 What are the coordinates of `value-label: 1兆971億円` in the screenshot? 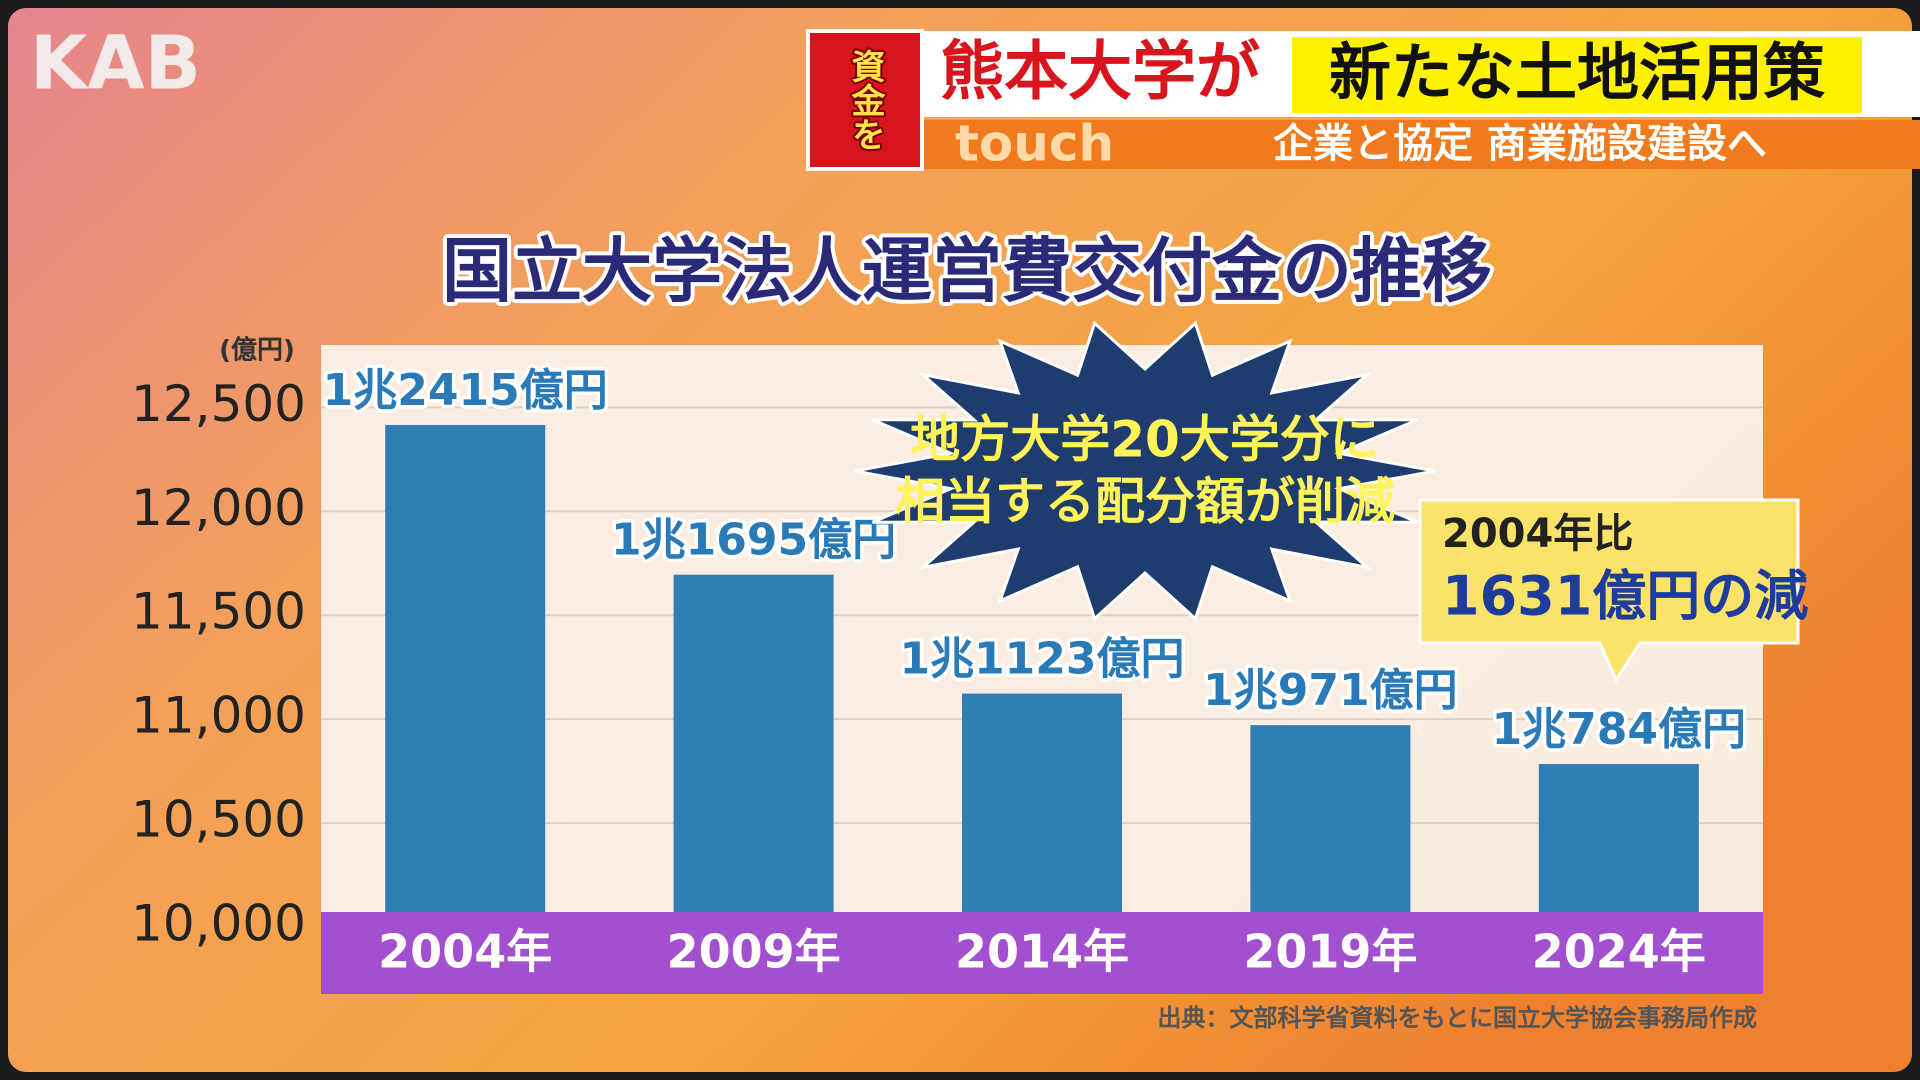 It's located at (1330, 690).